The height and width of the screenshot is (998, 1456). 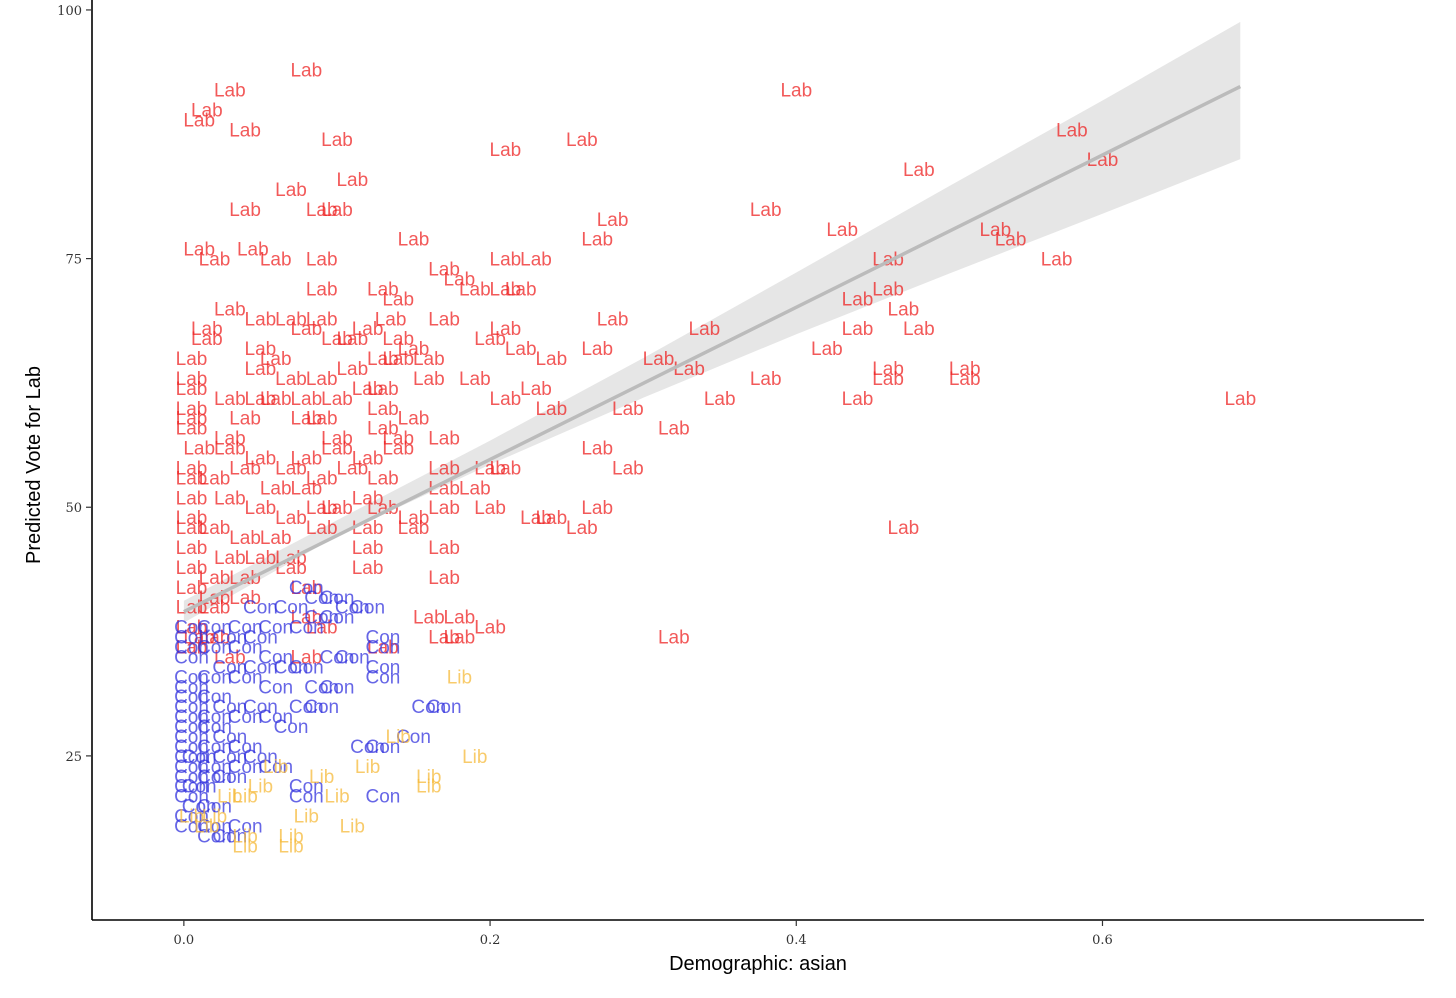 What do you see at coordinates (1102, 940) in the screenshot?
I see `x-tick-label: 0.6` at bounding box center [1102, 940].